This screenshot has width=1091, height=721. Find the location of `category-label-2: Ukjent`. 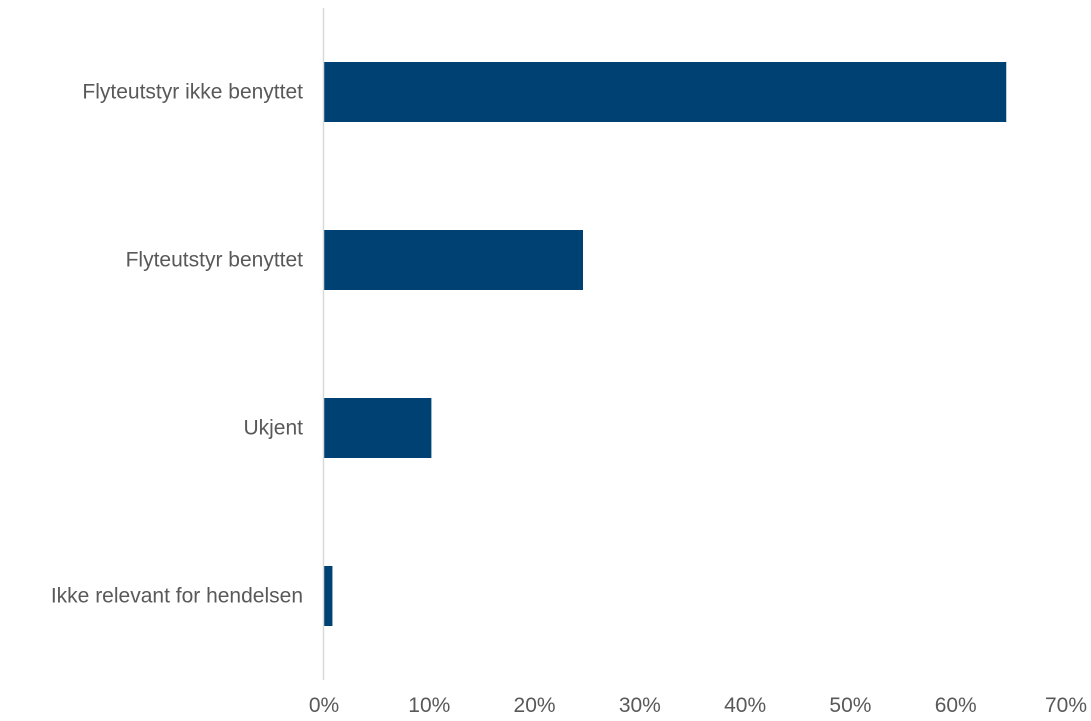

category-label-2: Ukjent is located at coordinates (273, 428).